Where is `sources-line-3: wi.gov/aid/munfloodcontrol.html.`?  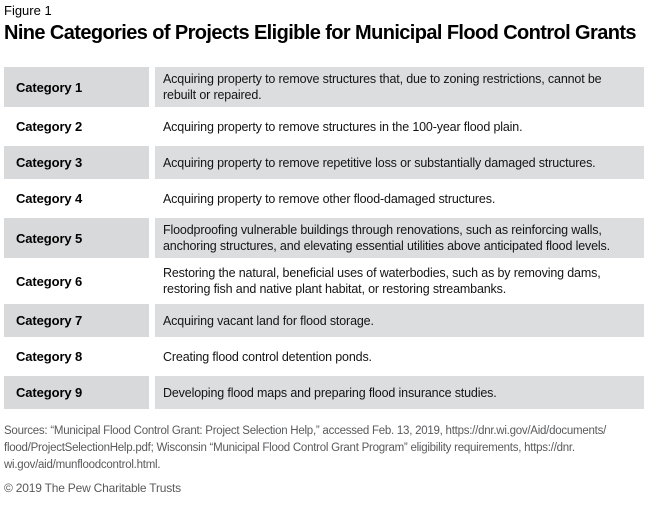 sources-line-3: wi.gov/aid/munfloodcontrol.html. is located at coordinates (82, 465).